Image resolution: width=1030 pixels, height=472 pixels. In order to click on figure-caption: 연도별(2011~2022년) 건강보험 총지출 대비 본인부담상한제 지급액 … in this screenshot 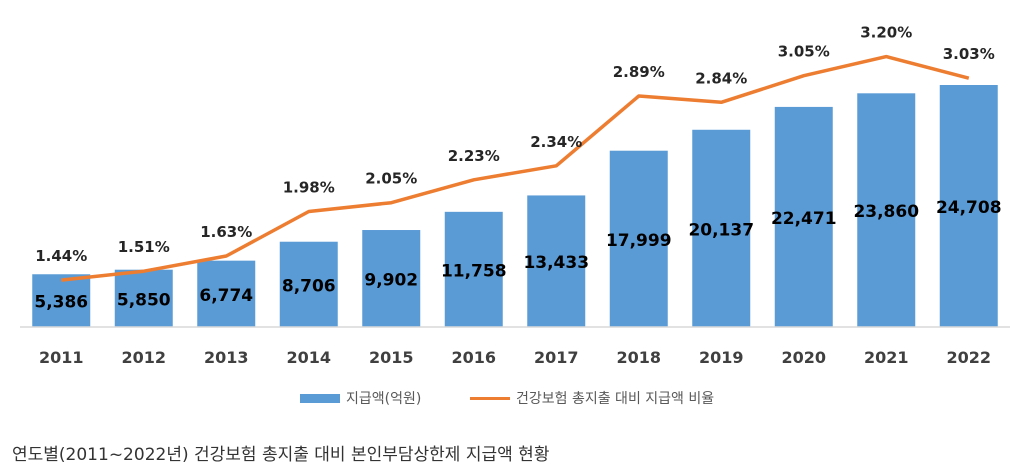, I will do `click(281, 455)`.